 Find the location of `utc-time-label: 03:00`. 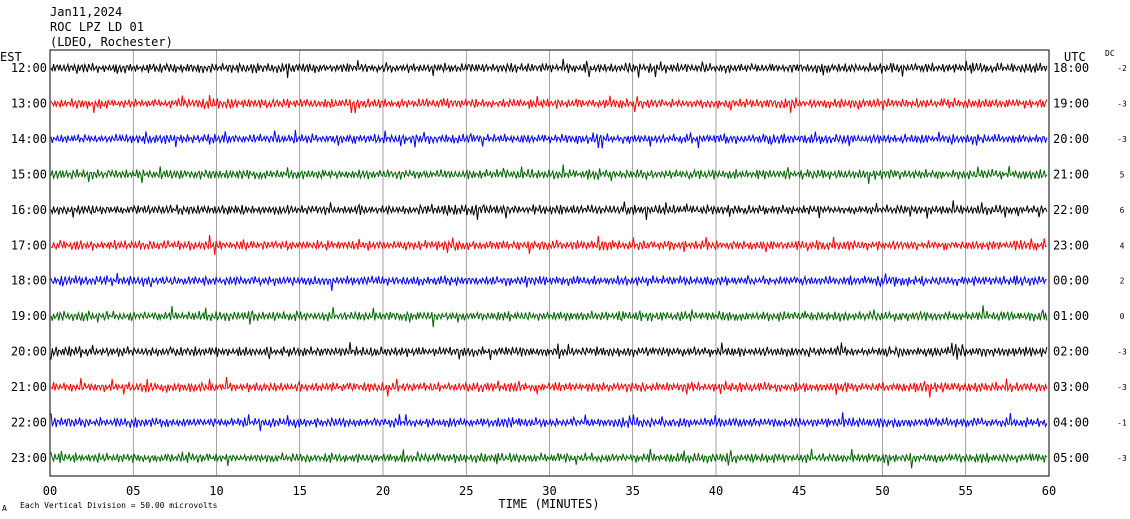

utc-time-label: 03:00 is located at coordinates (1071, 387).